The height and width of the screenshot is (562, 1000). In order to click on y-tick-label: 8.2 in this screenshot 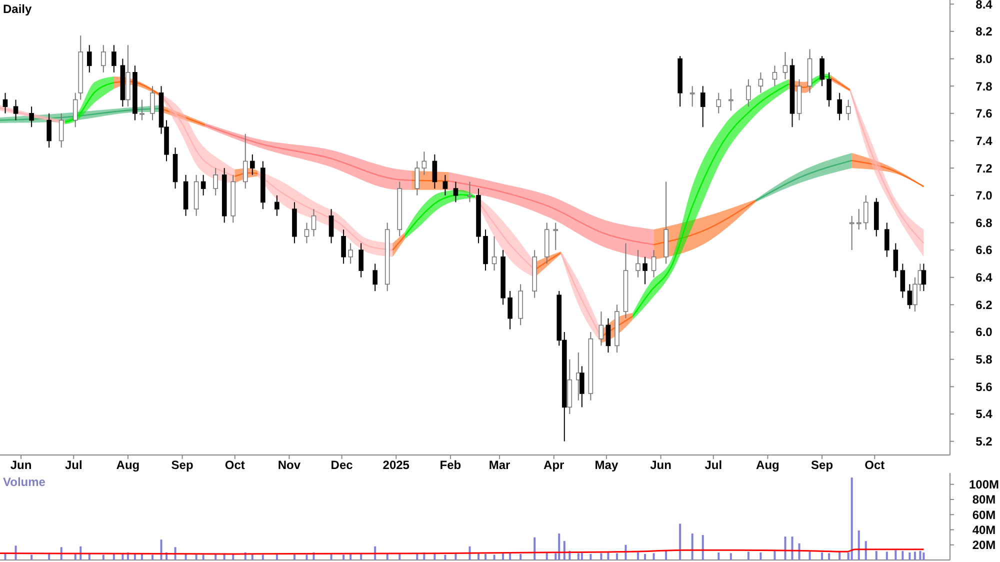, I will do `click(984, 31)`.